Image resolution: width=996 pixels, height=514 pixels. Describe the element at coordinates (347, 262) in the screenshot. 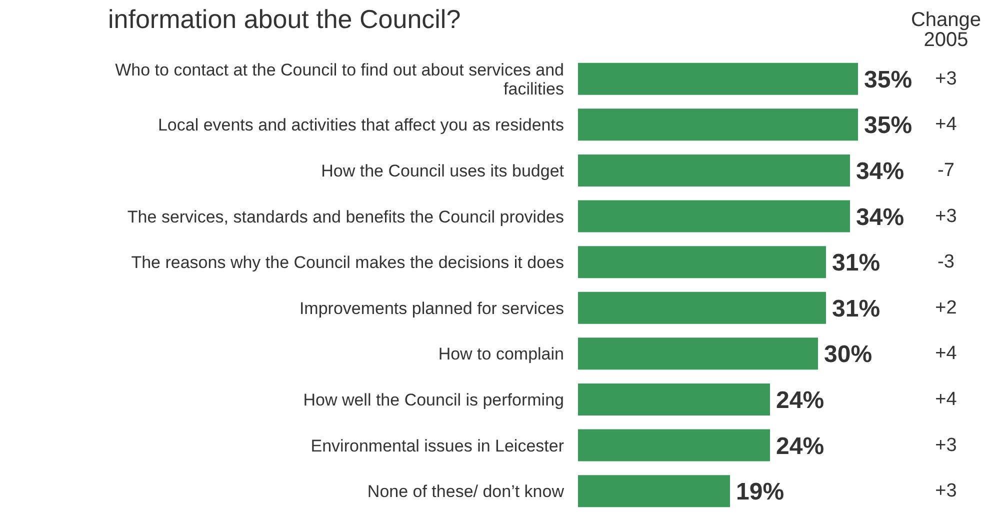

I see `y-tick-label: The reasons why the Council makes the decisions it does` at that location.